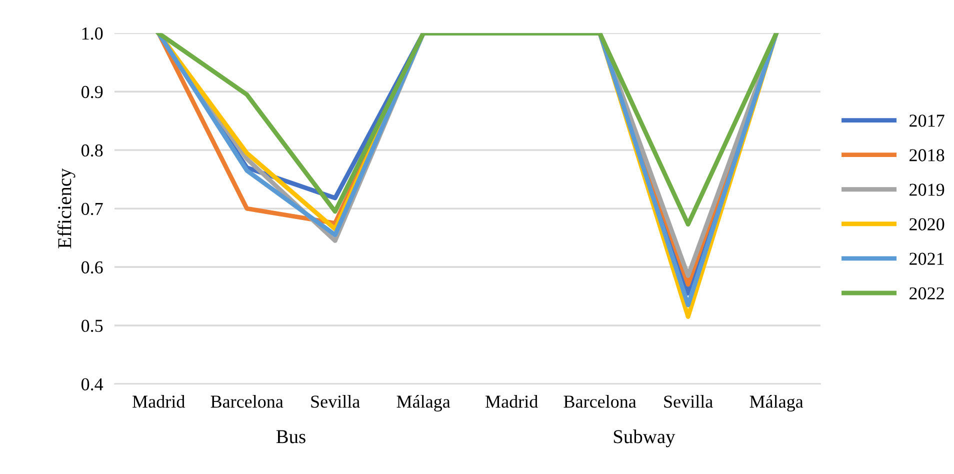 This screenshot has width=954, height=474. Describe the element at coordinates (92, 384) in the screenshot. I see `y-tick-label: 0.4` at that location.